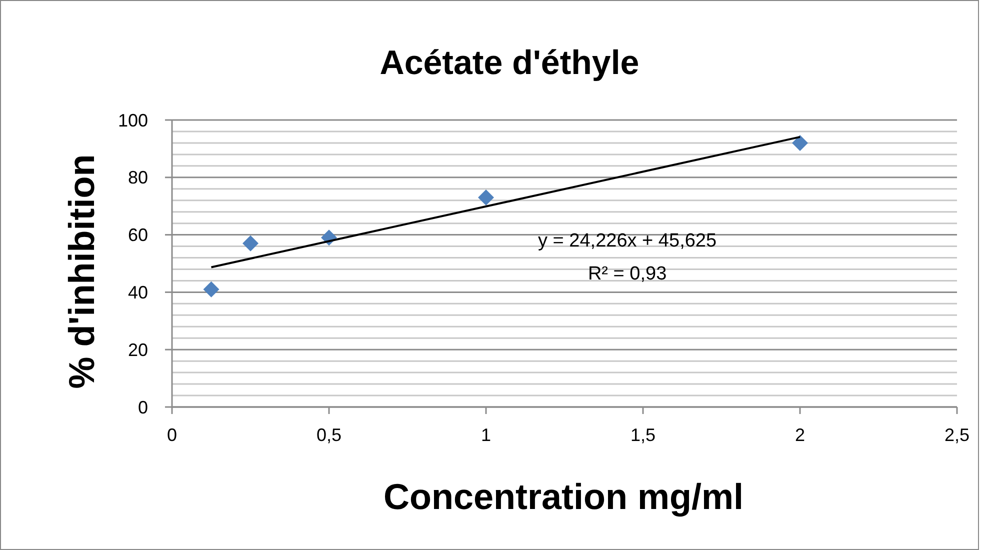 The width and height of the screenshot is (990, 550). What do you see at coordinates (143, 407) in the screenshot?
I see `y-tick-label: 0` at bounding box center [143, 407].